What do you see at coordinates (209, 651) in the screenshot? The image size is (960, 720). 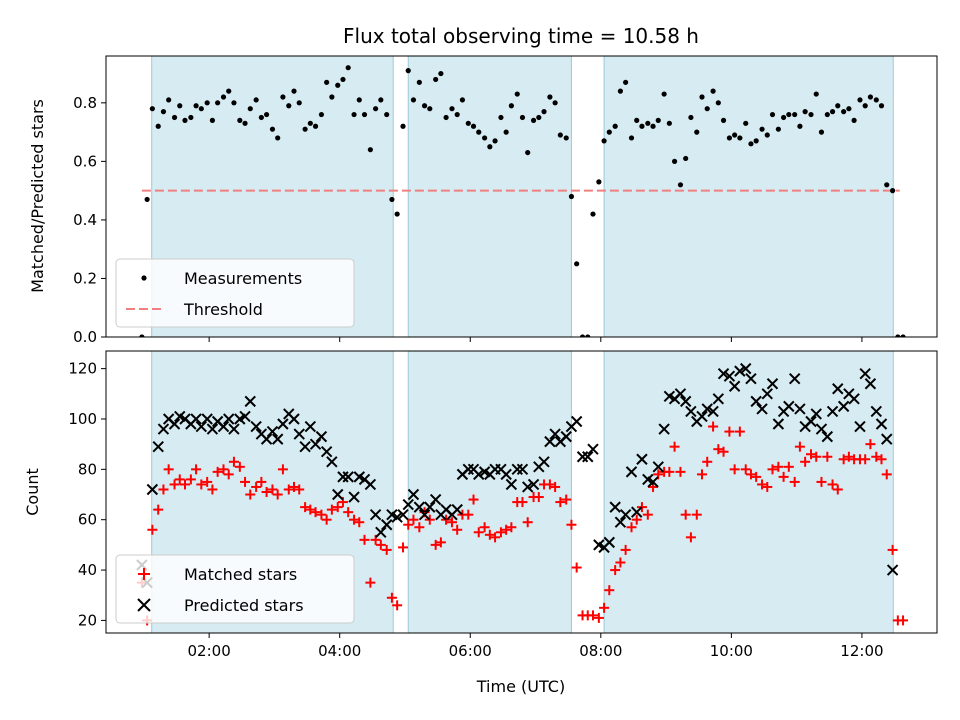 I see `x-tick-label: 02:00` at bounding box center [209, 651].